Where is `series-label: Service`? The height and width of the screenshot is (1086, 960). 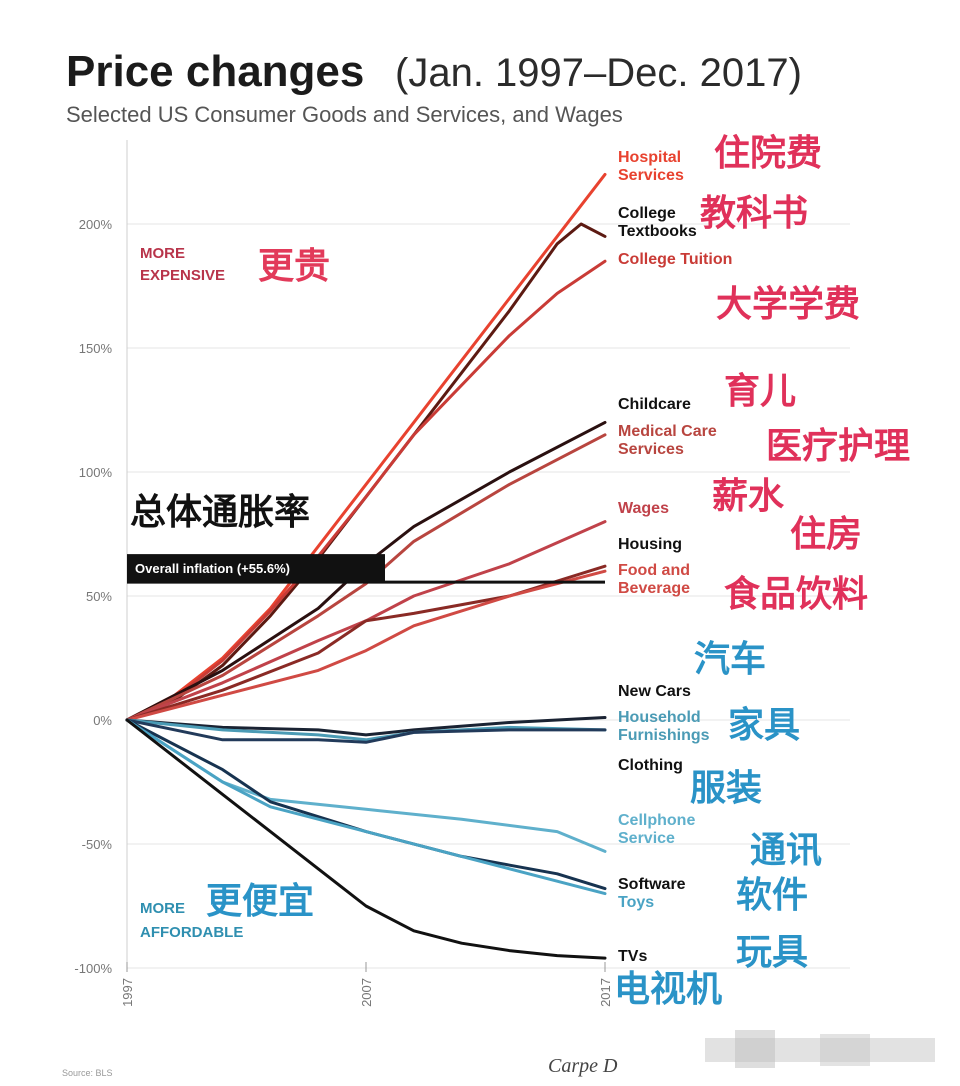
series-label: Service is located at coordinates (646, 838).